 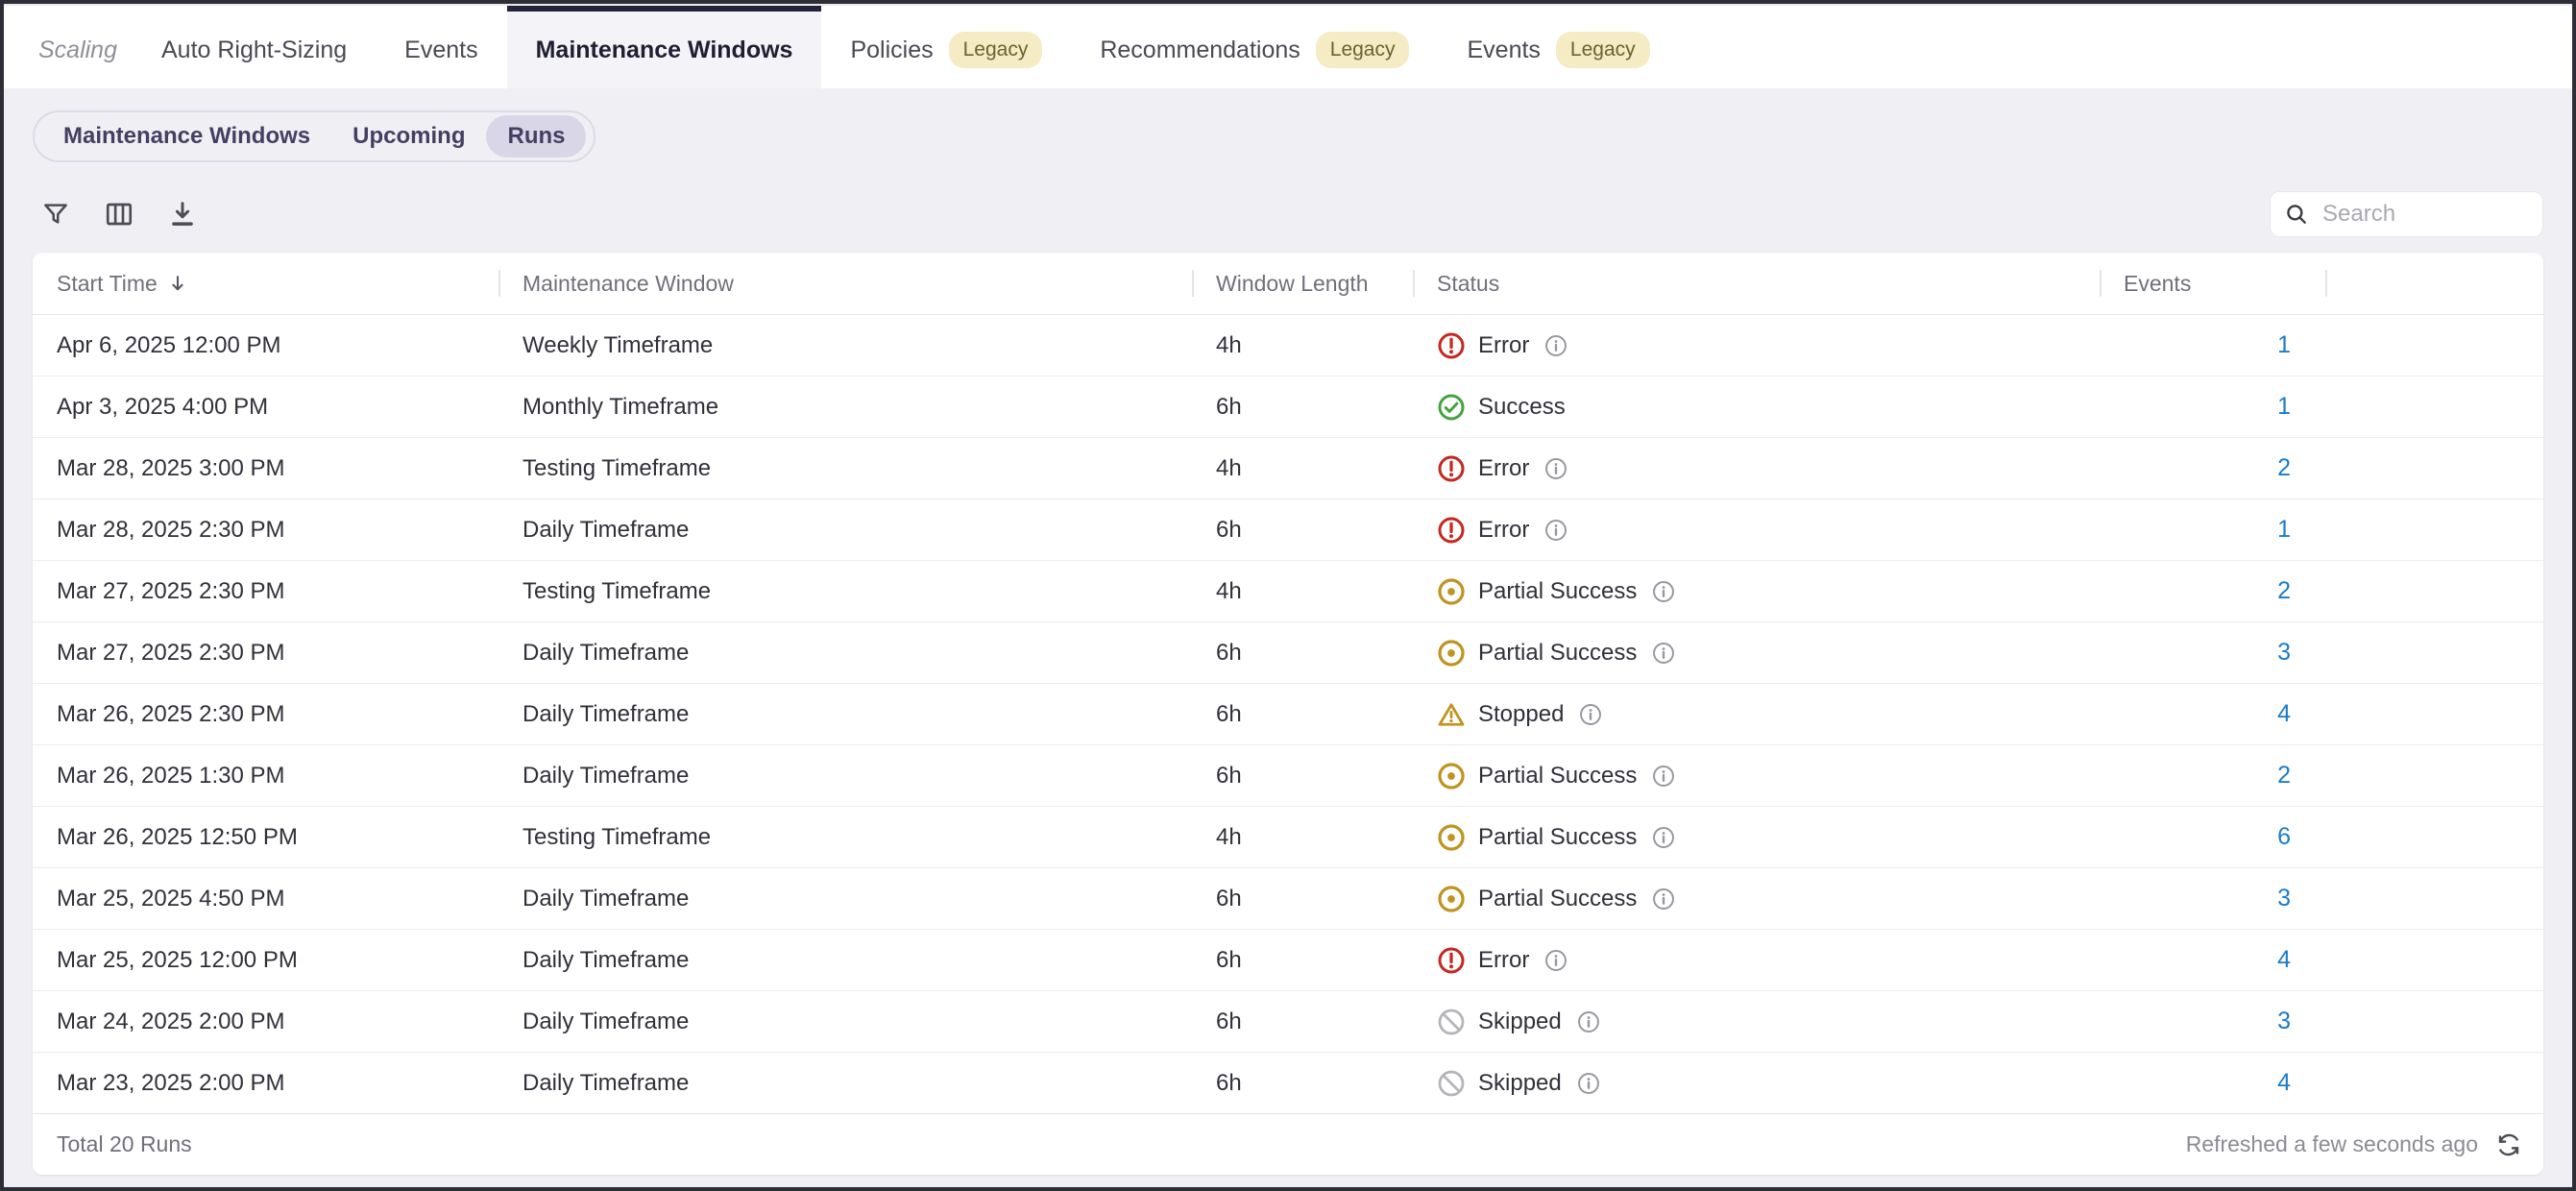 I want to click on column-header-spacer, so click(x=2434, y=284).